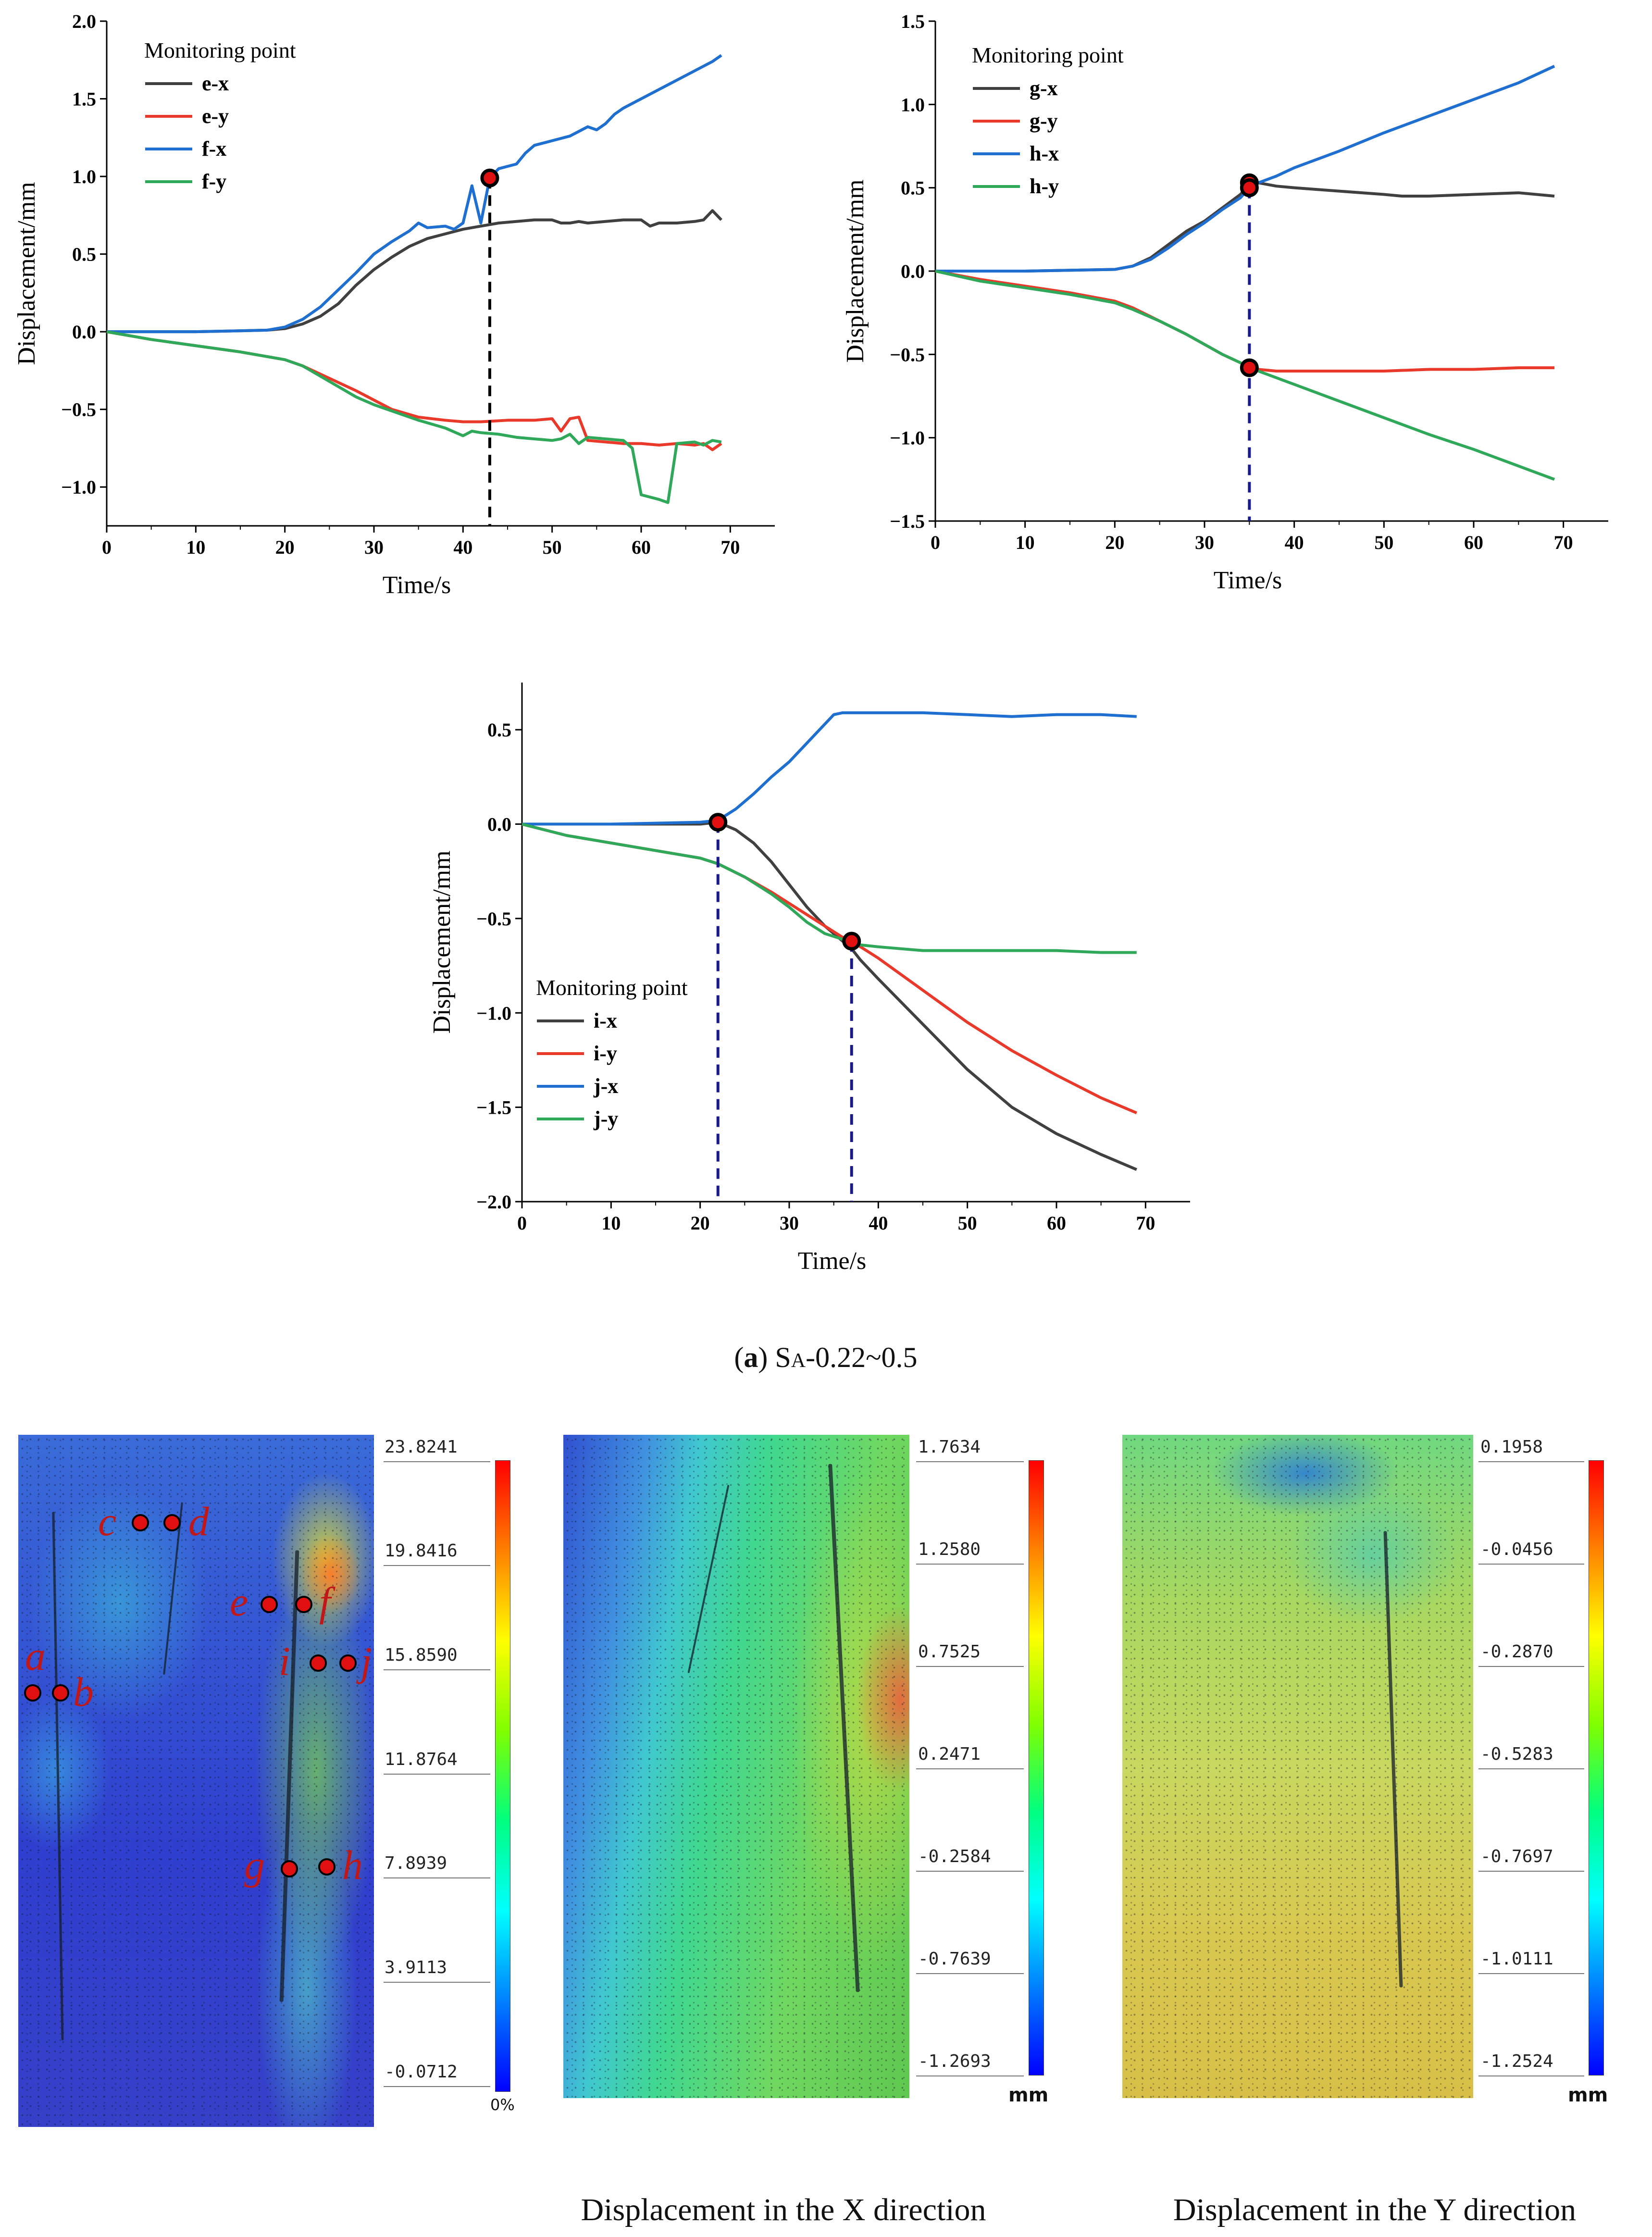 This screenshot has height=2237, width=1652. What do you see at coordinates (1517, 1754) in the screenshot?
I see `dy-tick: -0.5283` at bounding box center [1517, 1754].